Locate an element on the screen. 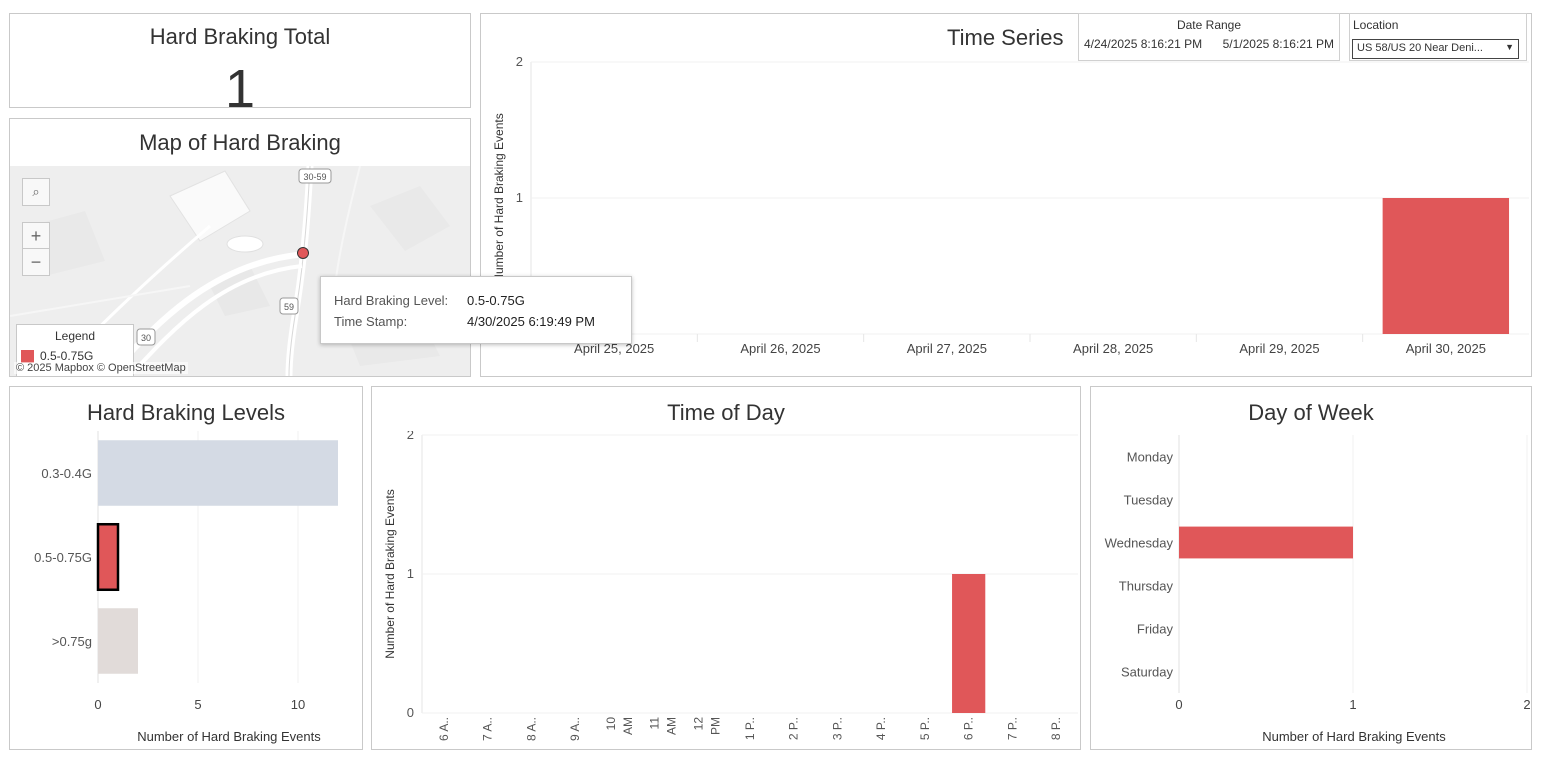 The image size is (1541, 758). x-tick-label: 6 P.. is located at coordinates (969, 728).